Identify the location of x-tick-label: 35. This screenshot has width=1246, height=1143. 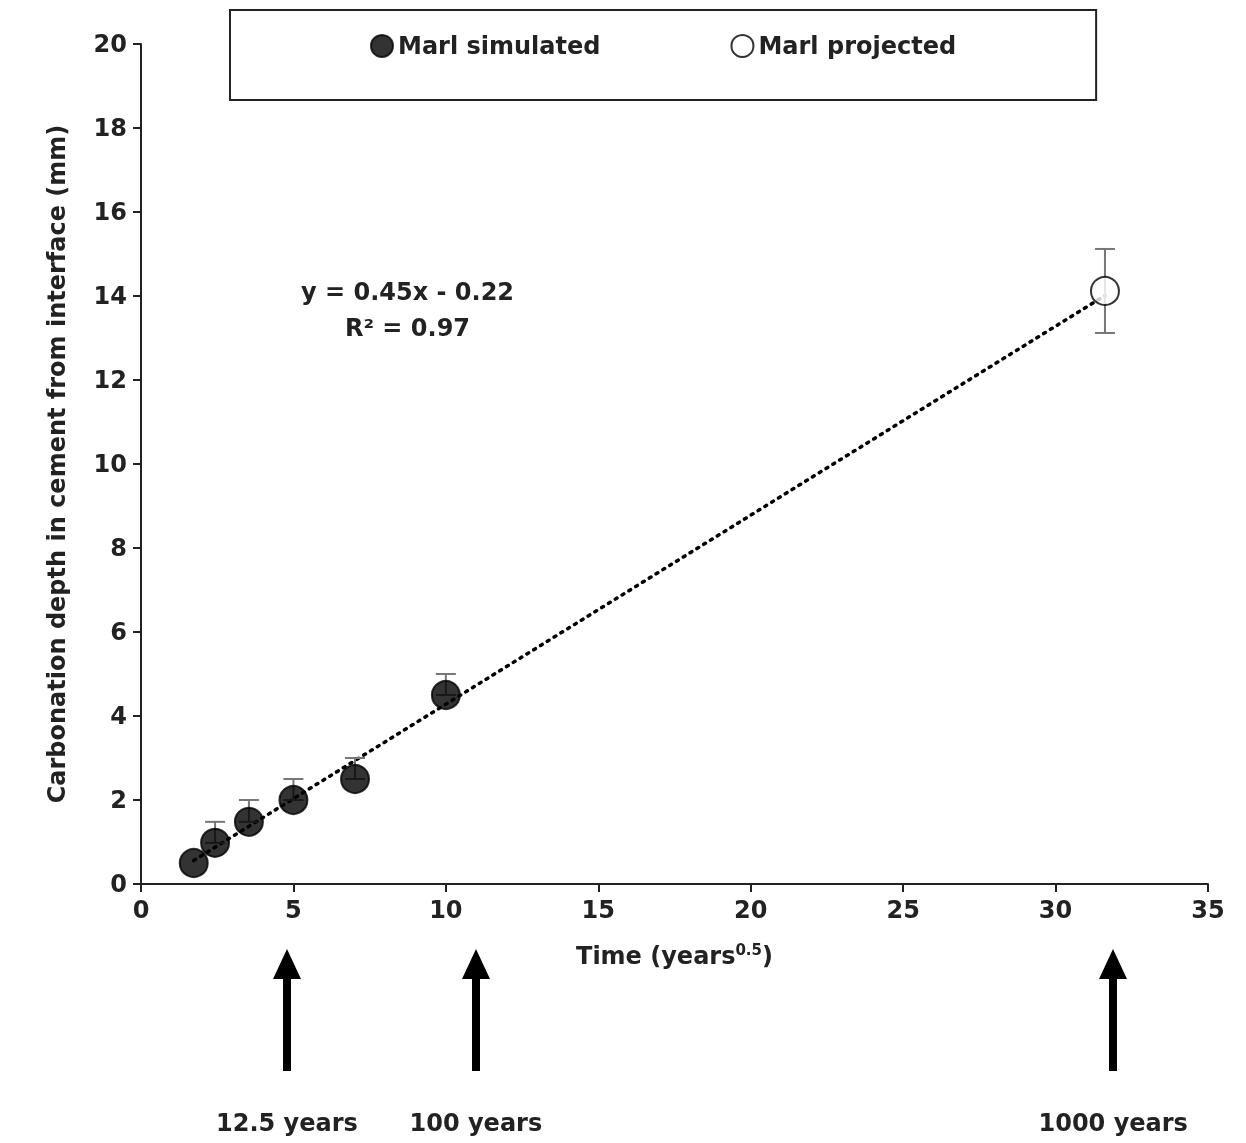
(1208, 910).